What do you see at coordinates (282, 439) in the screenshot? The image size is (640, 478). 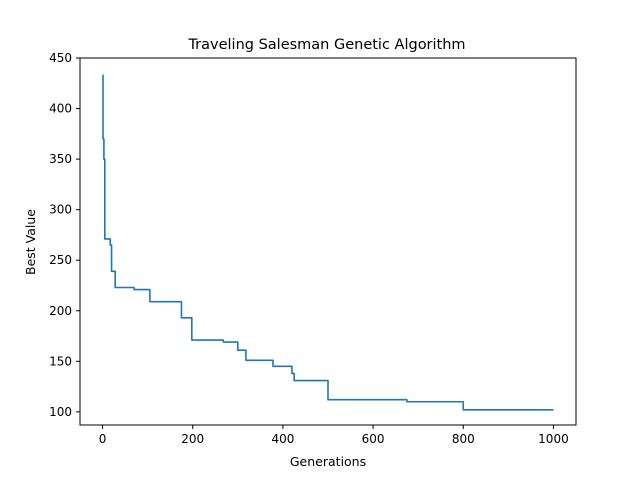 I see `x-tick-label: 400` at bounding box center [282, 439].